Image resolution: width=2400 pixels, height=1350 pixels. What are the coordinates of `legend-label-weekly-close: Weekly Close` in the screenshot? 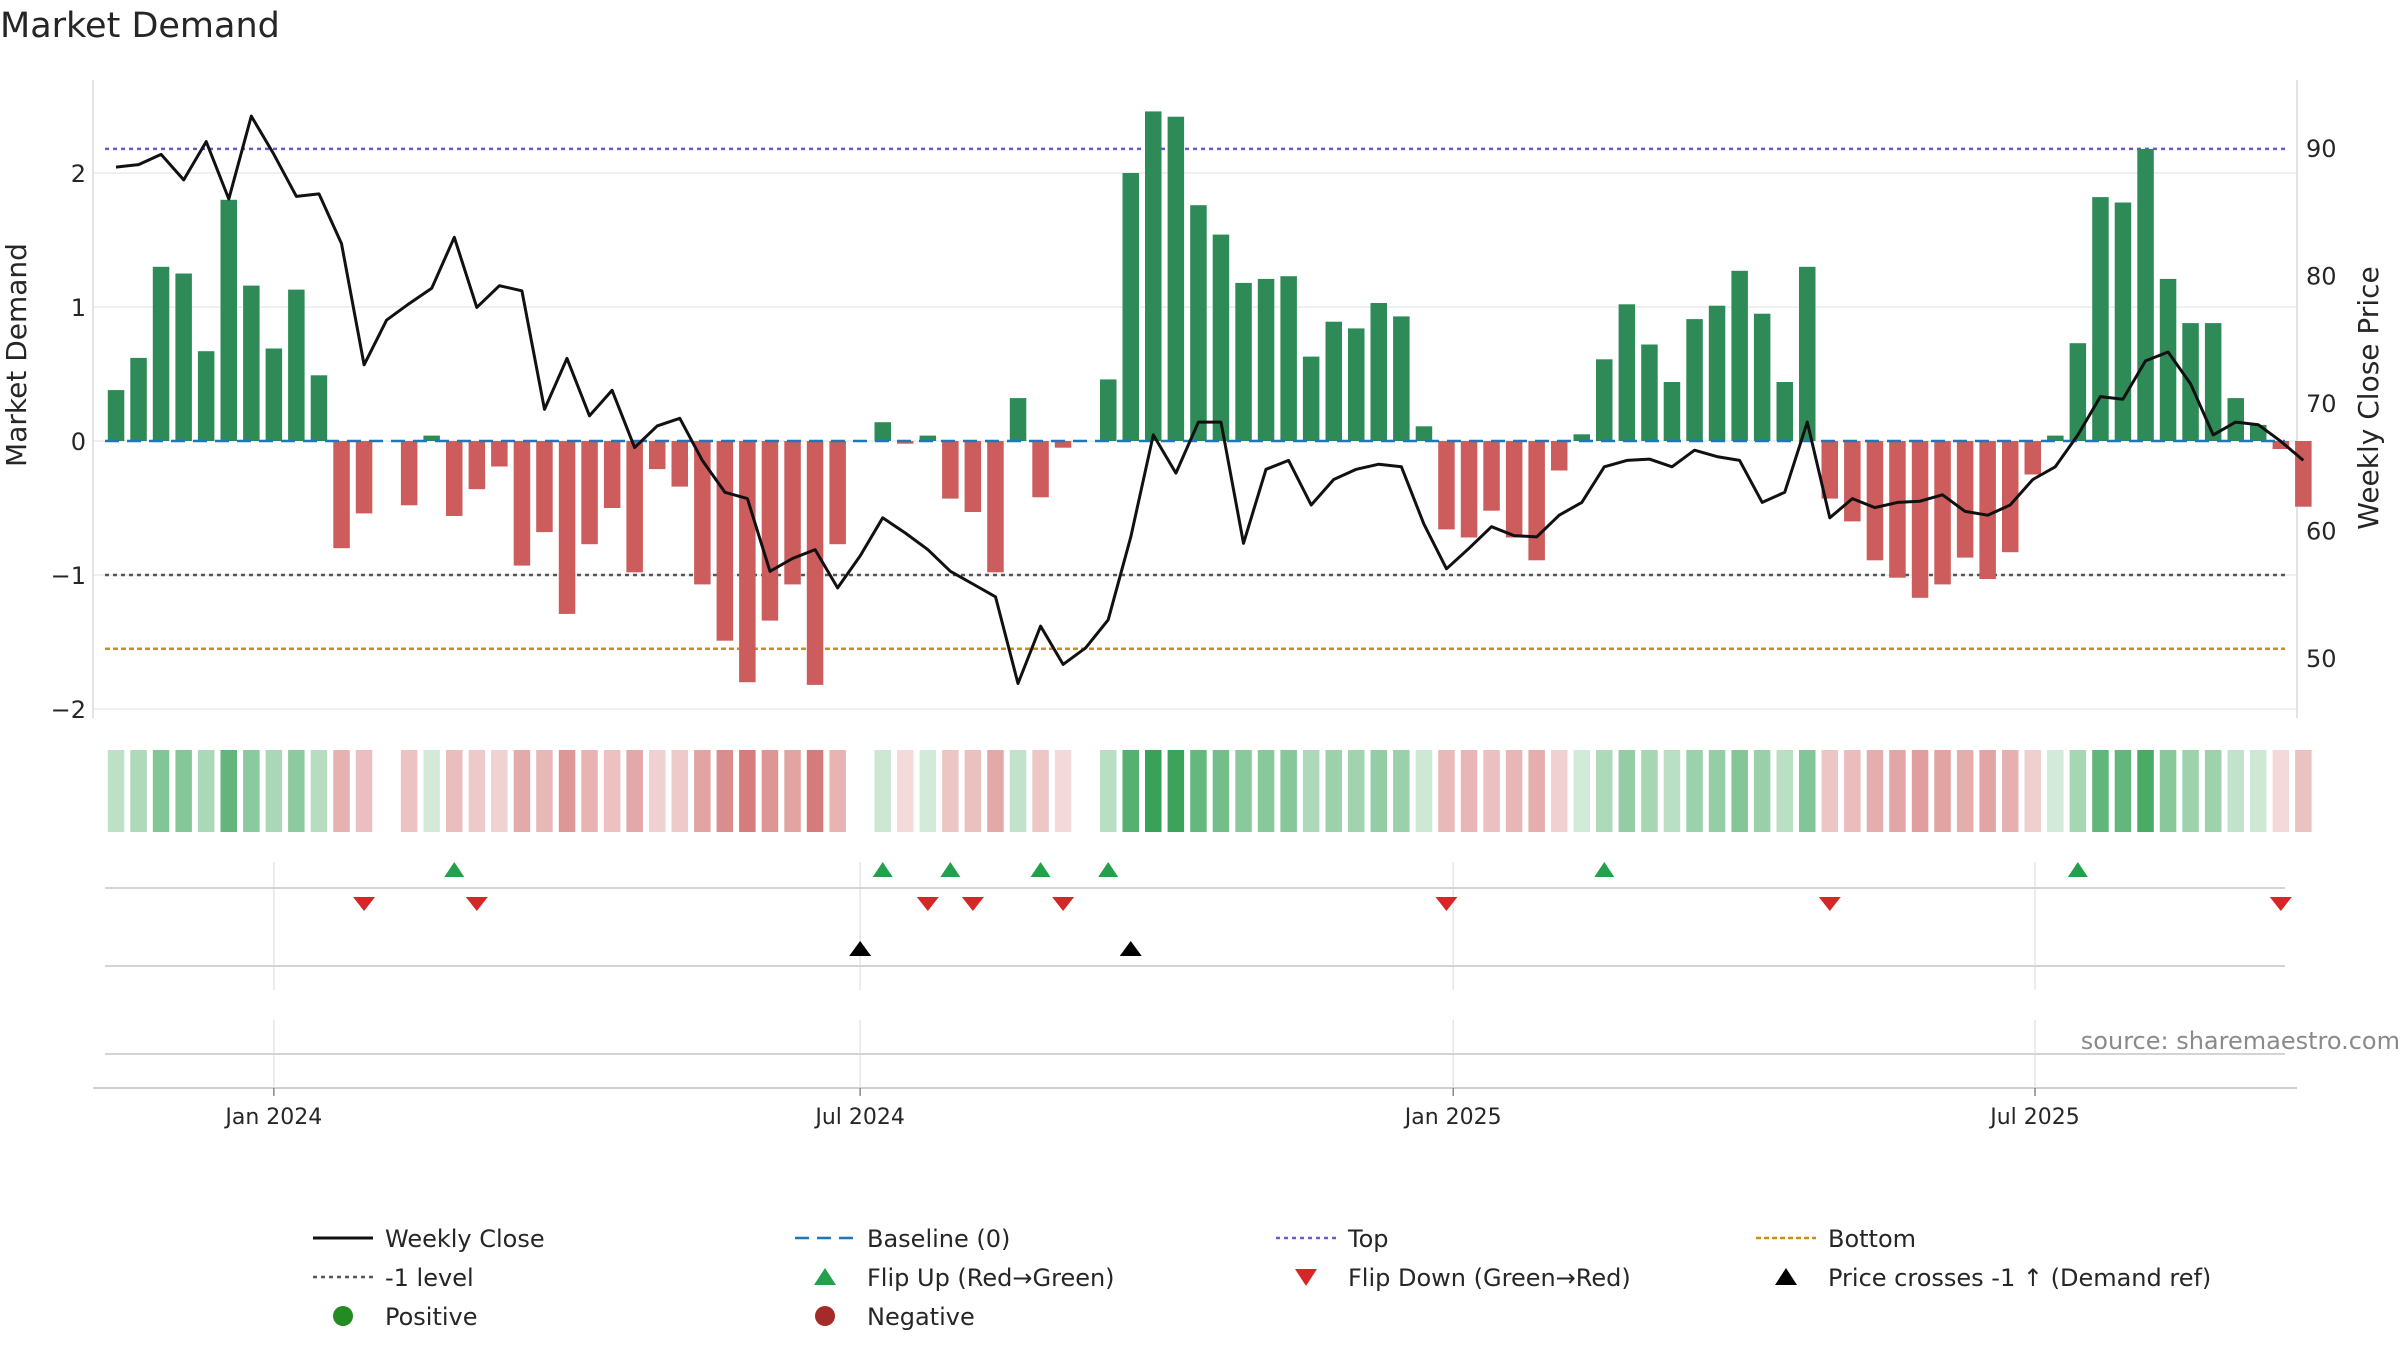 It's located at (465, 1239).